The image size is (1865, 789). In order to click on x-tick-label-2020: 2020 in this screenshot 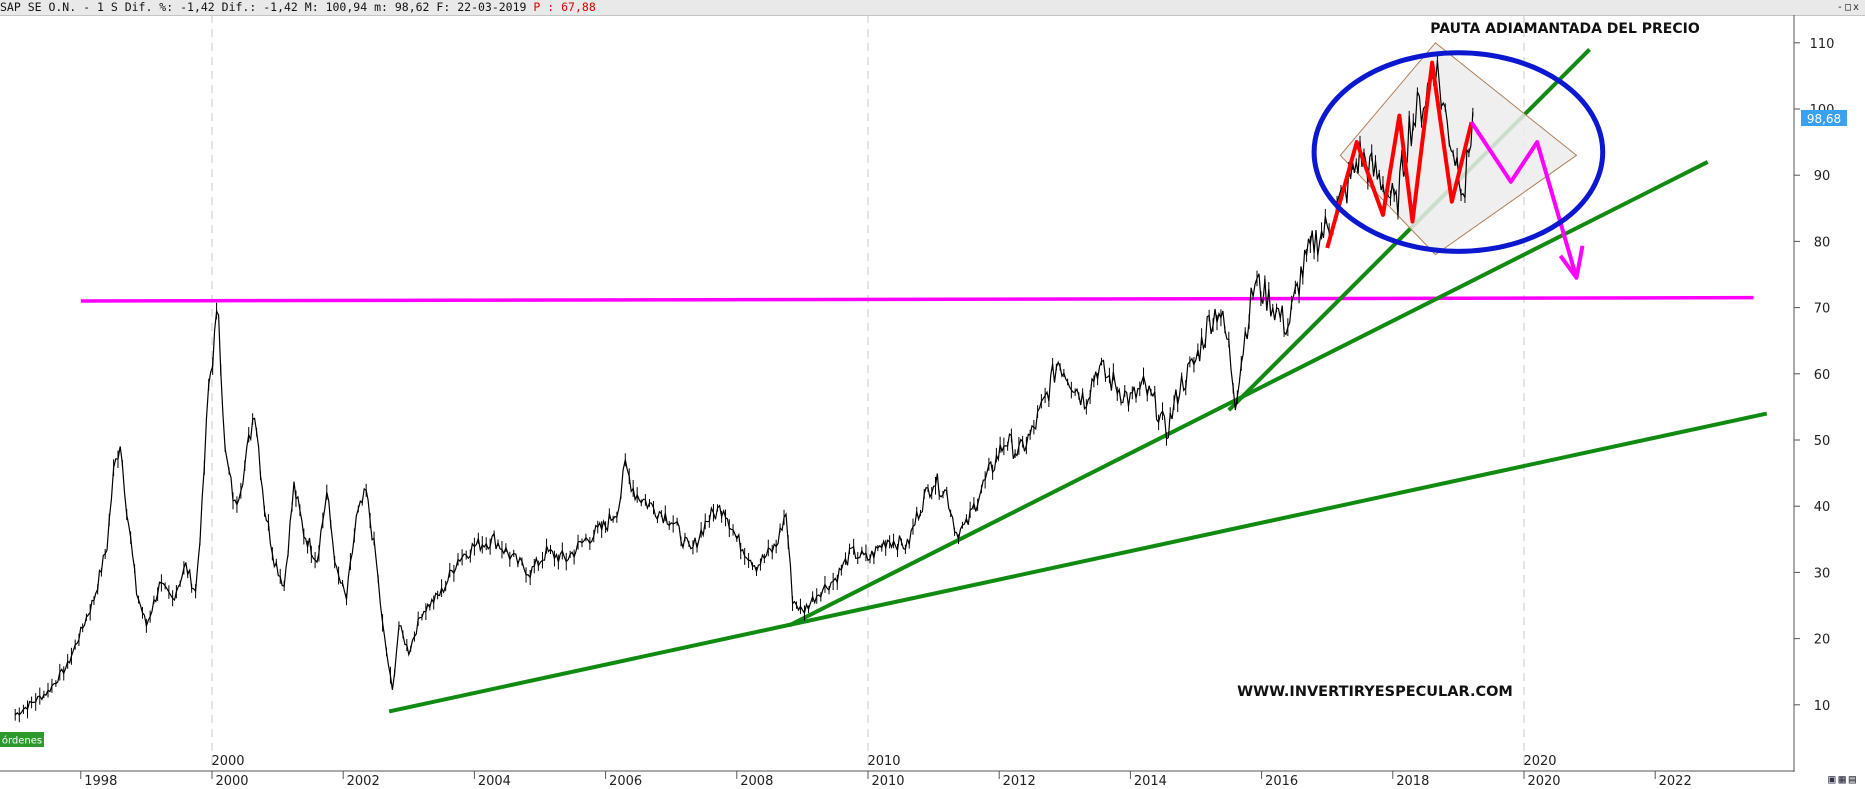, I will do `click(1543, 781)`.